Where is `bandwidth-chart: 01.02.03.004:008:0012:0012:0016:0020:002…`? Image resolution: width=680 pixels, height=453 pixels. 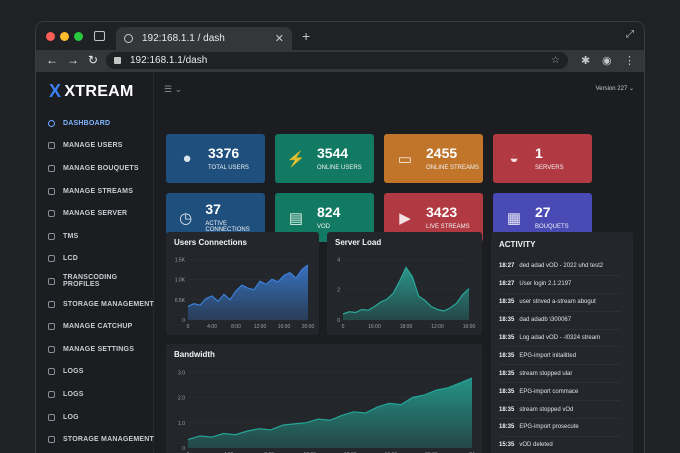
bandwidth-chart: 01.02.03.004:008:0012:0012:0016:0020:002… is located at coordinates (326, 412).